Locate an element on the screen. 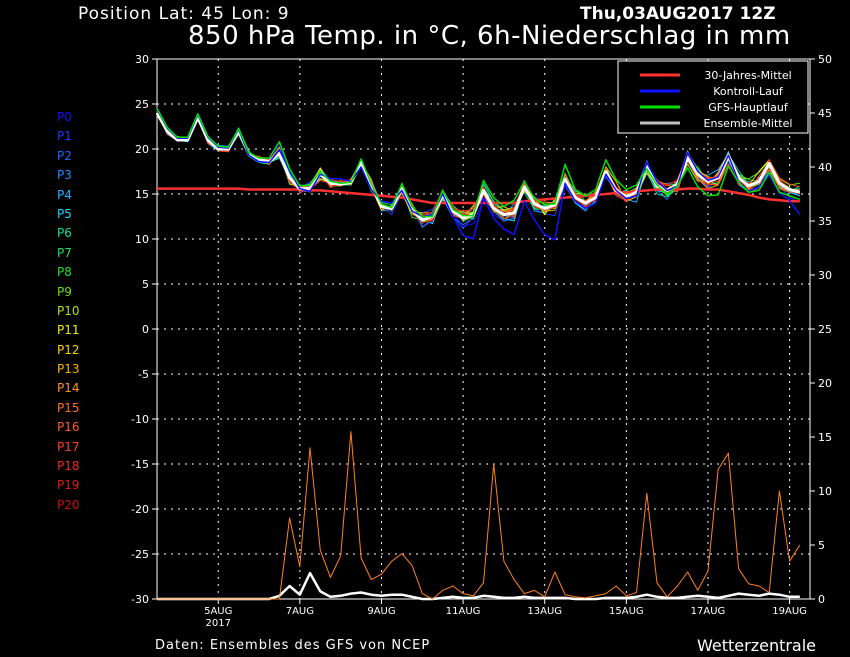 The image size is (850, 657). legend-label: Kontroll-Lauf is located at coordinates (748, 91).